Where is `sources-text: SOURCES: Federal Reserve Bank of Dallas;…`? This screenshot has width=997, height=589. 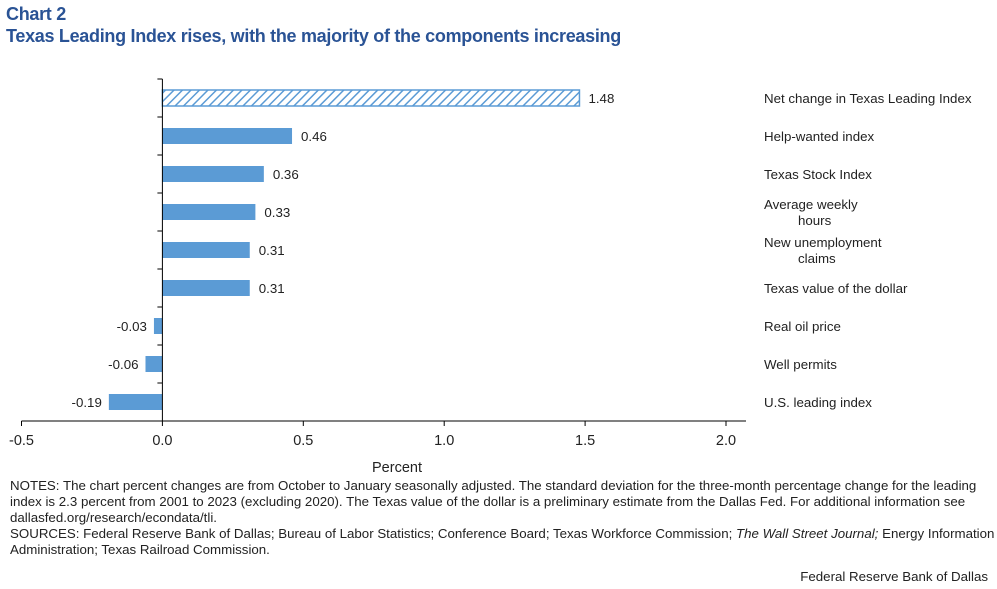
sources-text: SOURCES: Federal Reserve Bank of Dallas;… is located at coordinates (502, 542).